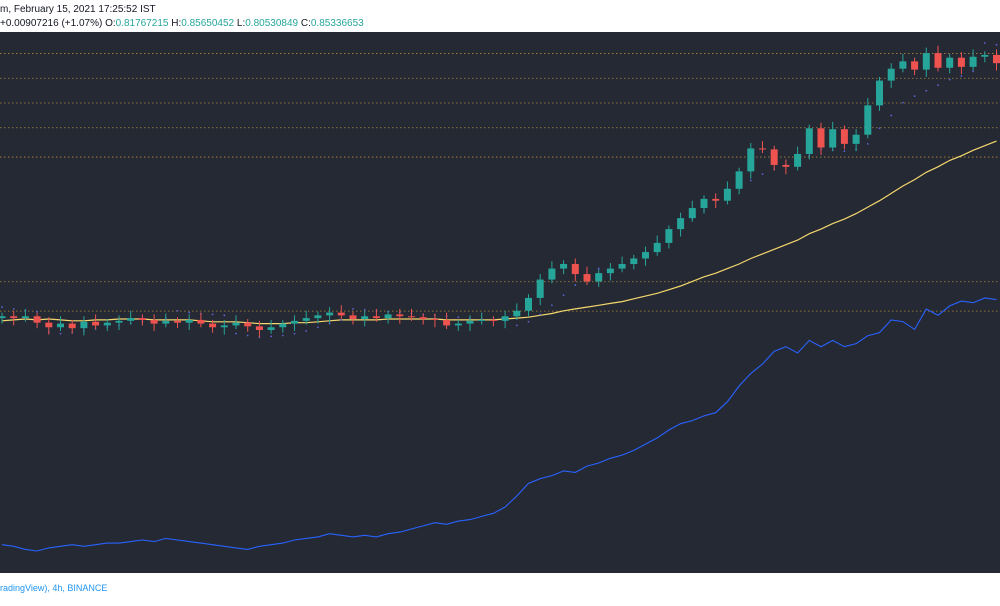 This screenshot has width=1000, height=606. Describe the element at coordinates (208, 23) in the screenshot. I see `high-value: 0.85650452` at that location.